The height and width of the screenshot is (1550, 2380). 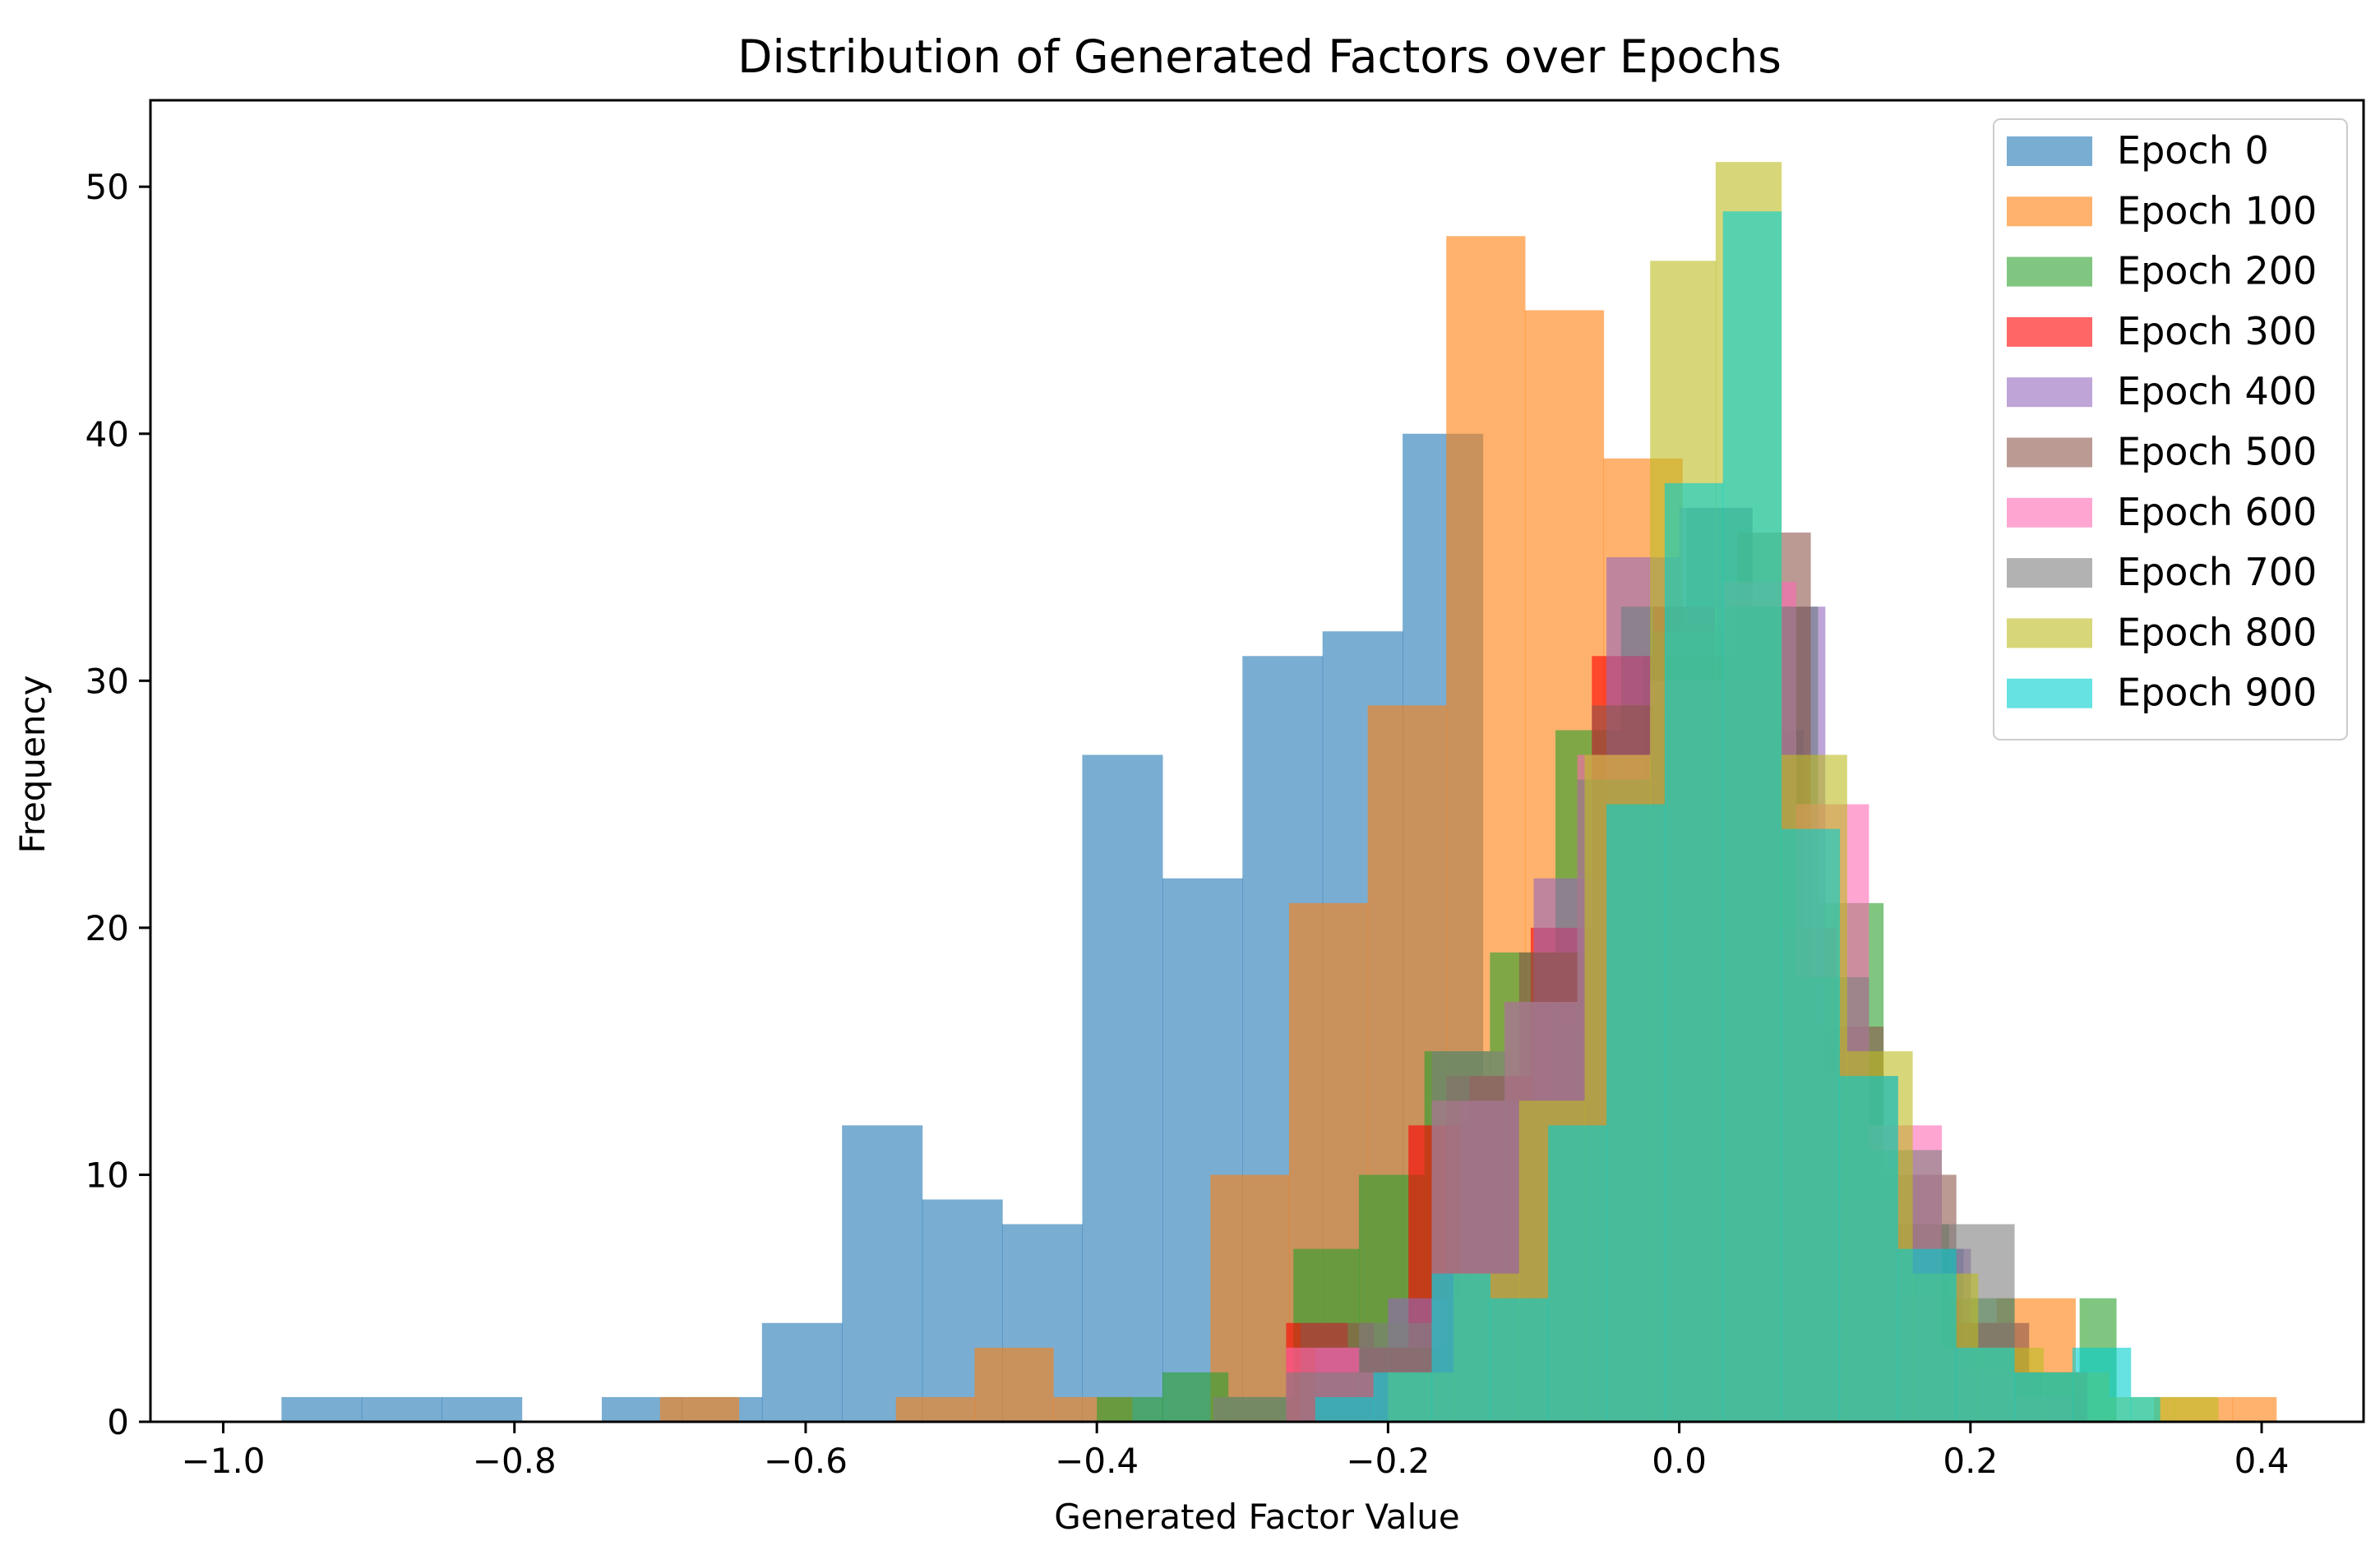 I want to click on x-tick-label: 0.4, so click(x=2262, y=1461).